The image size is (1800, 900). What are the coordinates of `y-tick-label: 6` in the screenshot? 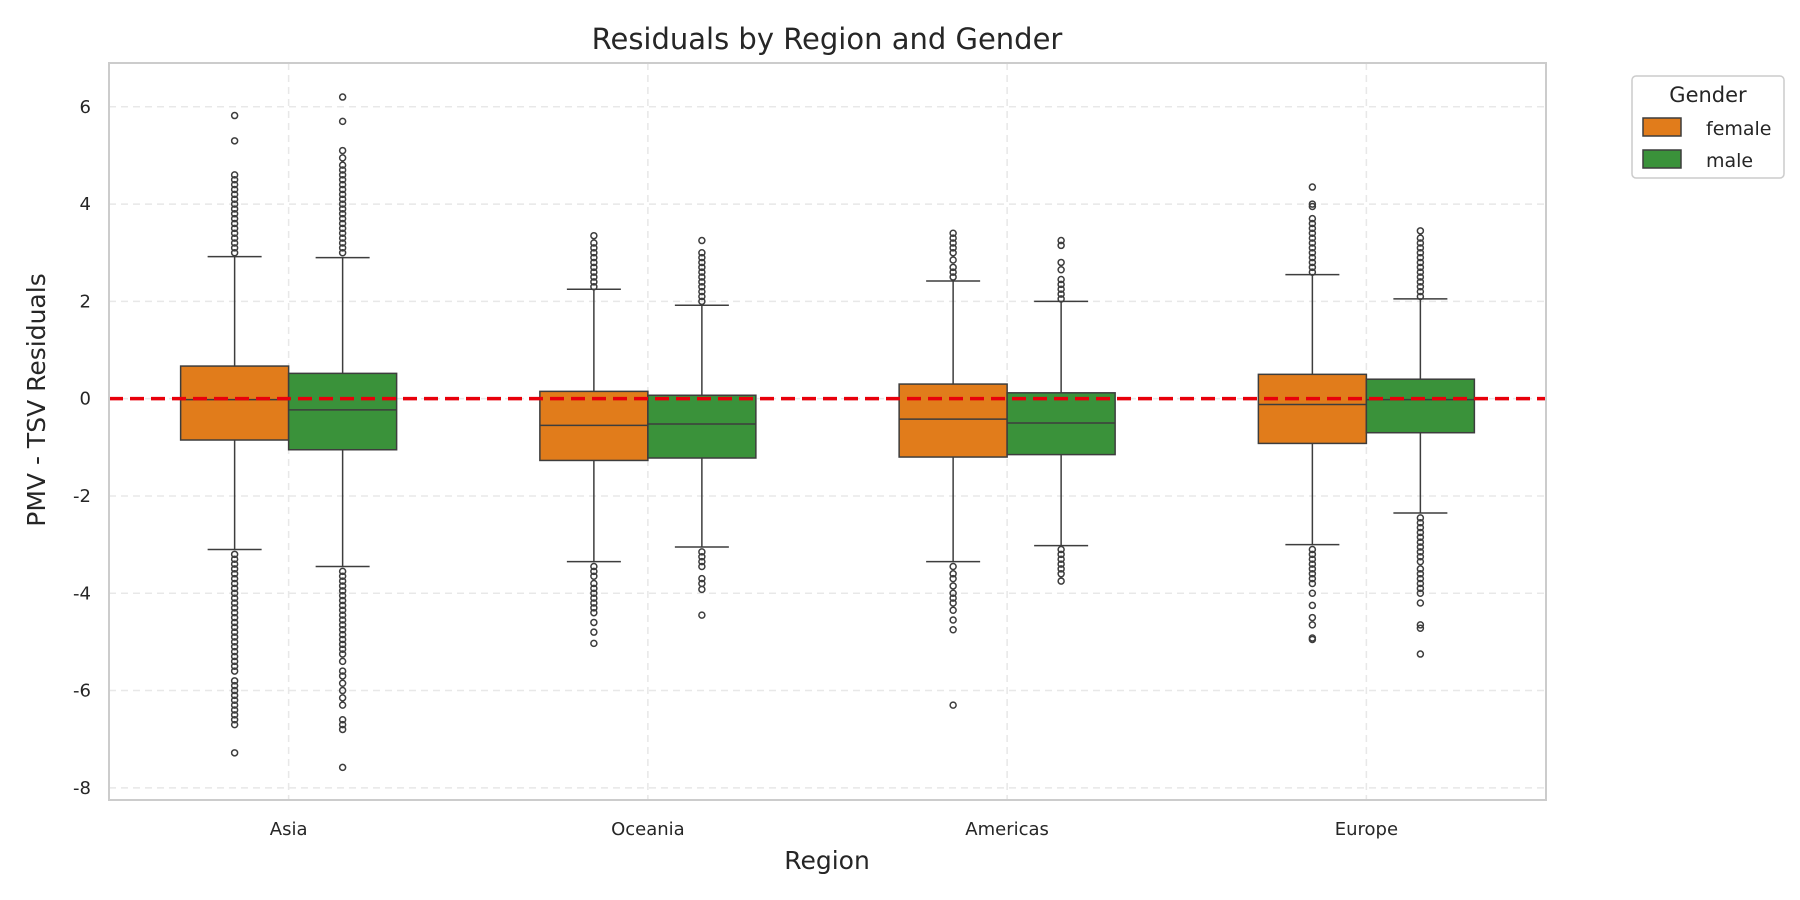 It's located at (85, 107).